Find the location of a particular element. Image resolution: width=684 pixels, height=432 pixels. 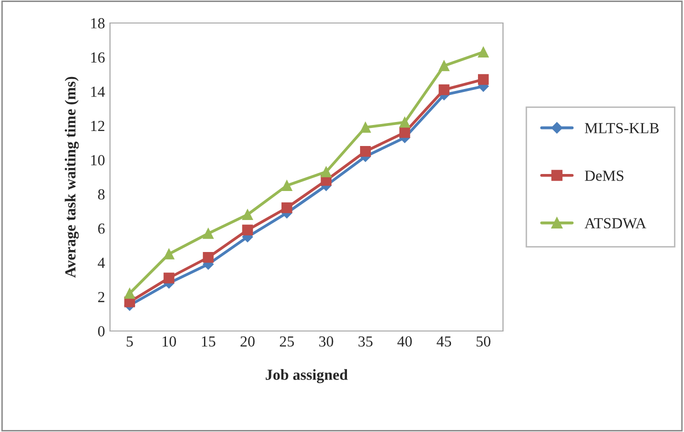

x-tick-label: 30 is located at coordinates (326, 341).